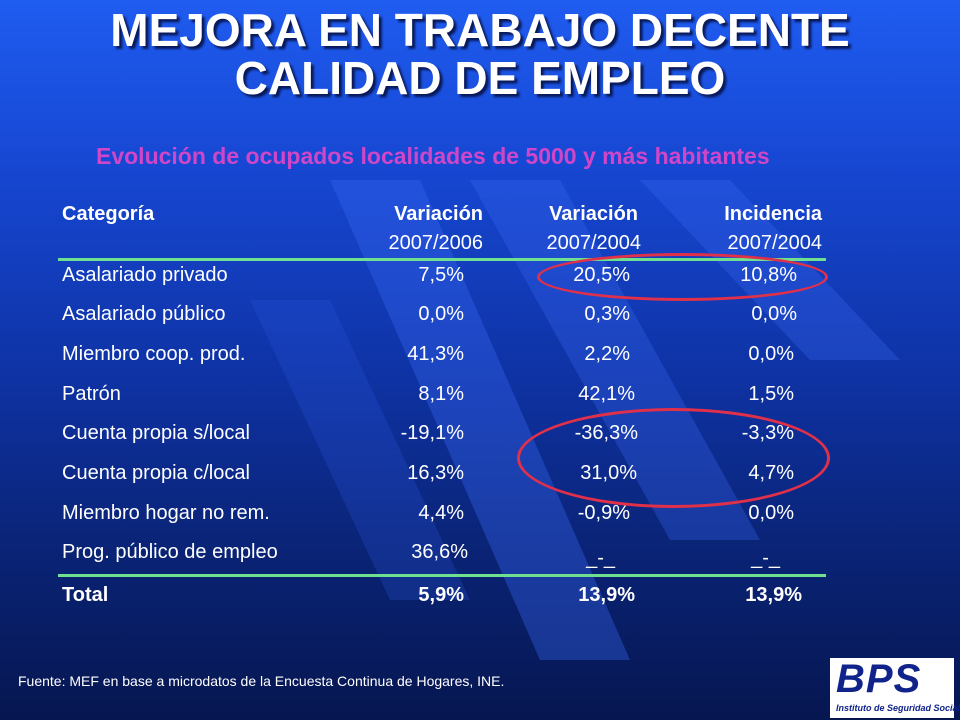  Describe the element at coordinates (442, 259) in the screenshot. I see `header-rule` at that location.